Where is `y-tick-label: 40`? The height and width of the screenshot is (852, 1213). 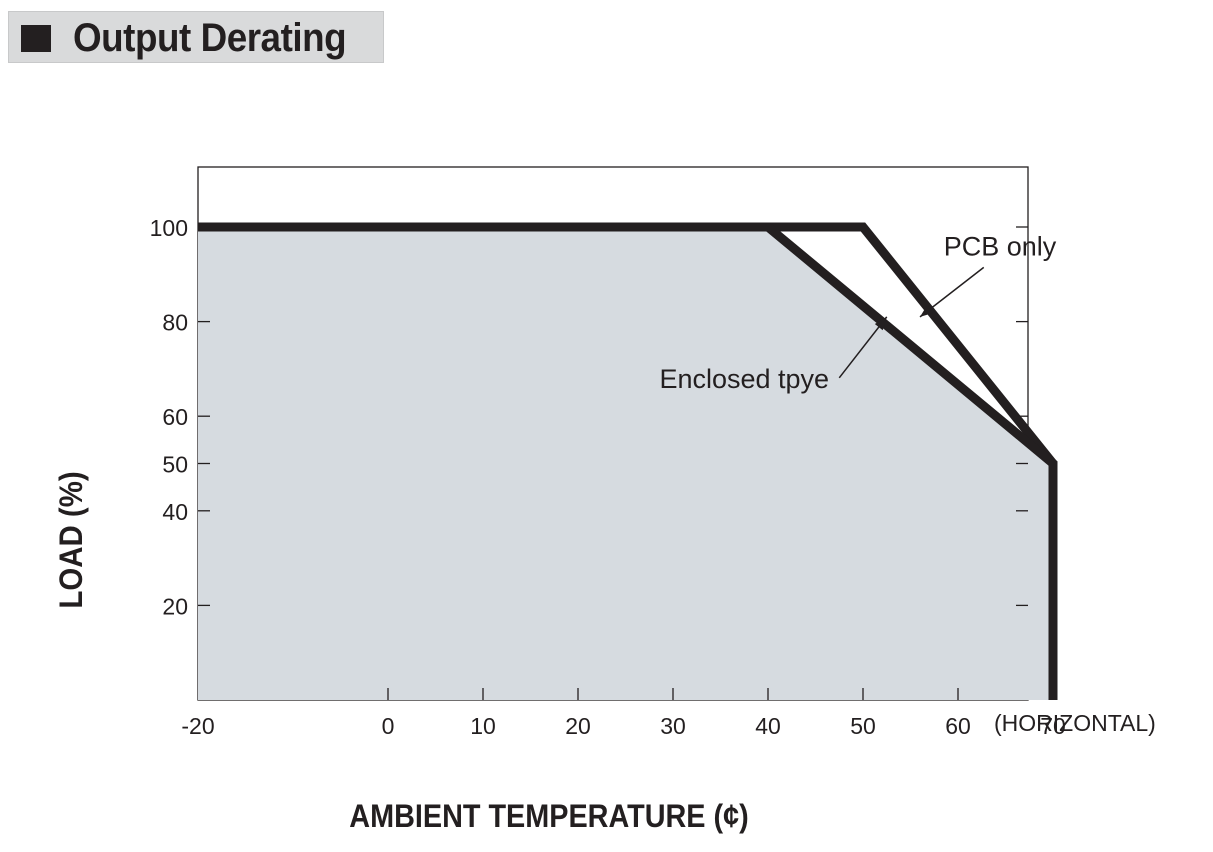 y-tick-label: 40 is located at coordinates (175, 512).